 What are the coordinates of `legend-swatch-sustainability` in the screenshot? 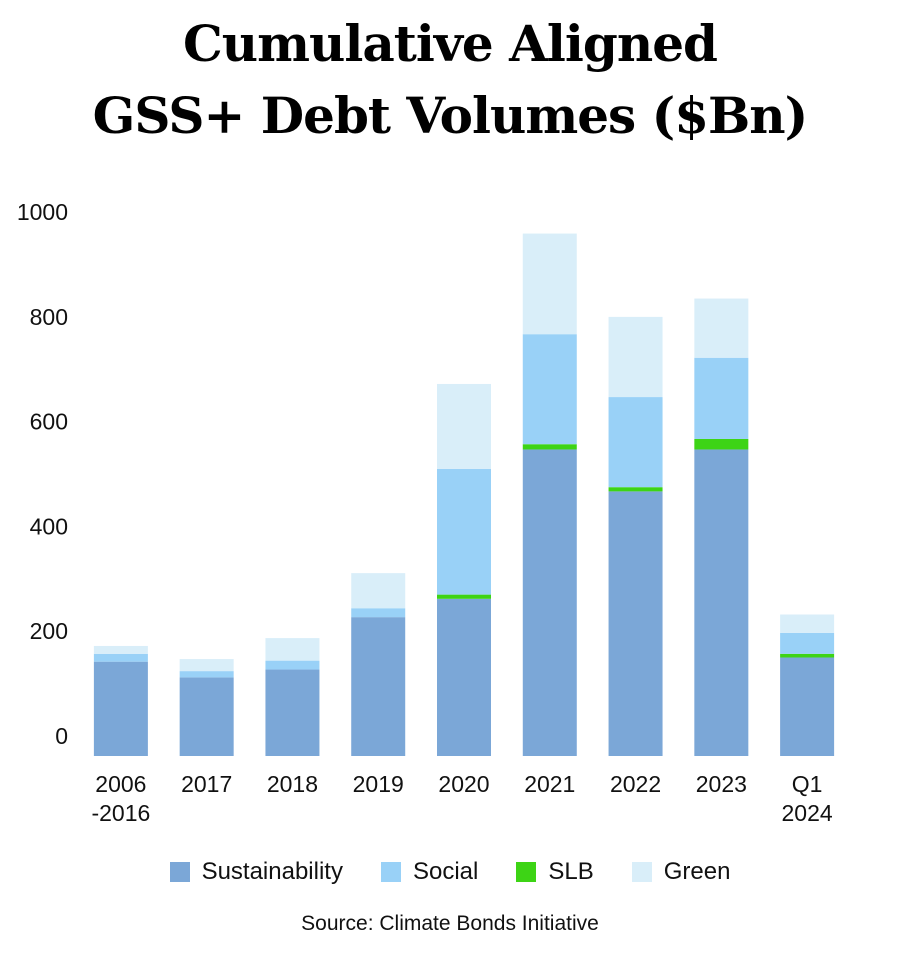 It's located at (179, 872).